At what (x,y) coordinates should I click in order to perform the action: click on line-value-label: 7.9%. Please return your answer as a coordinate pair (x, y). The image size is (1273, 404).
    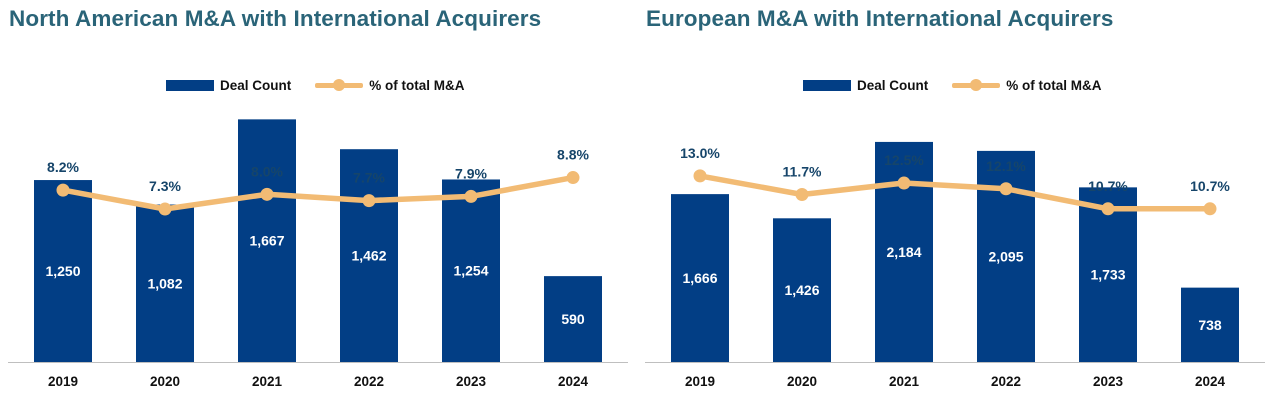
    Looking at the image, I should click on (471, 173).